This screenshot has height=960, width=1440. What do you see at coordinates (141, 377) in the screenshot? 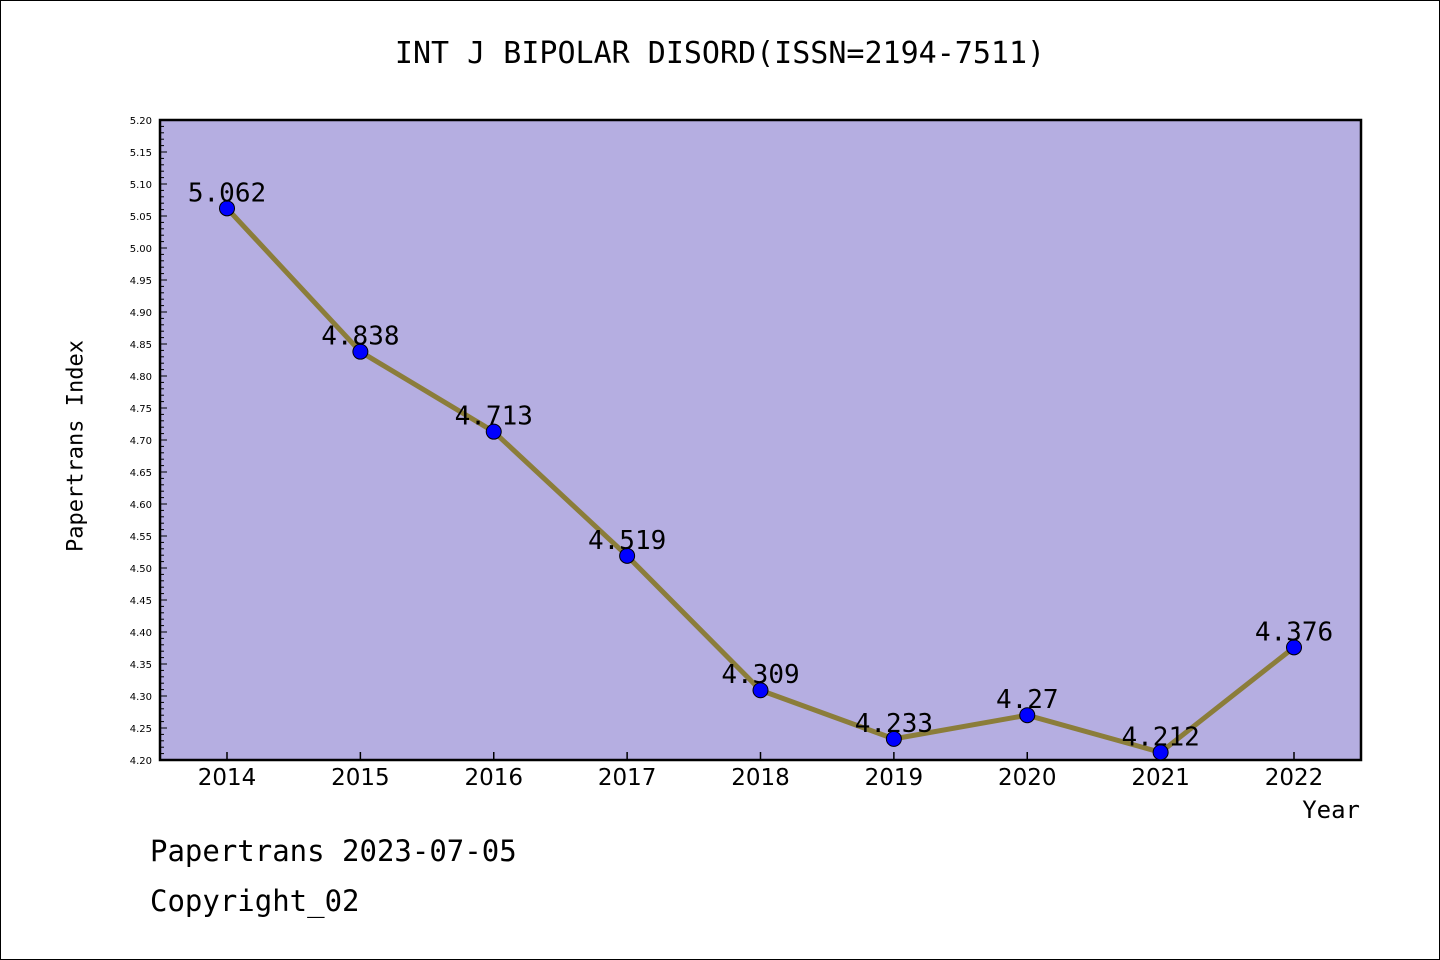
I see `y-tick-label: 4.80` at bounding box center [141, 377].